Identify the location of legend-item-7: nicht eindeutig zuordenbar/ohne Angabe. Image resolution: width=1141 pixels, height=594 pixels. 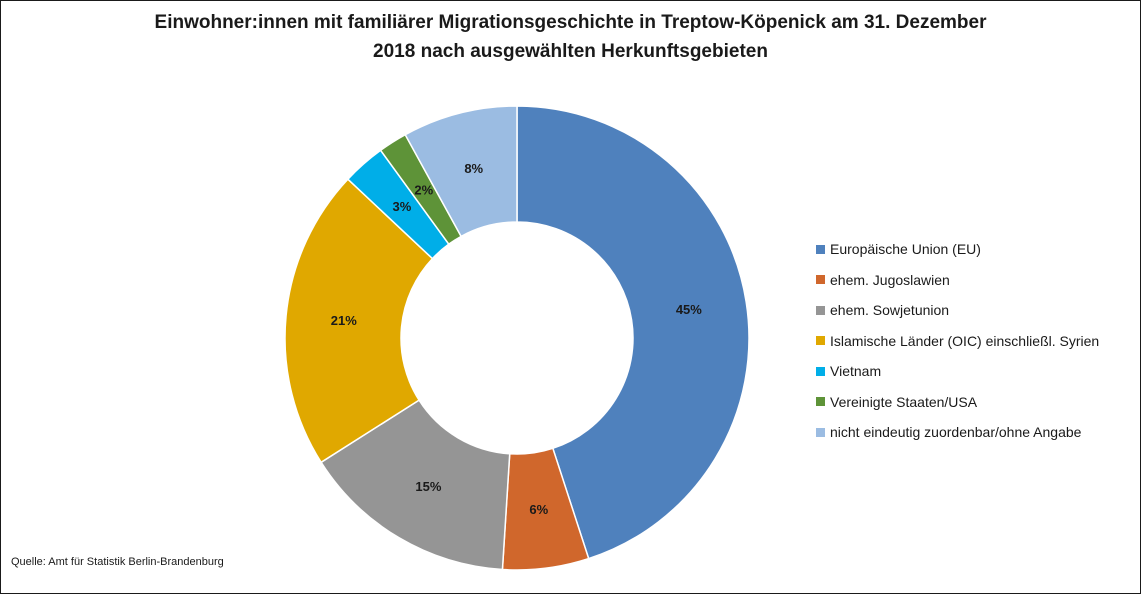
(976, 432).